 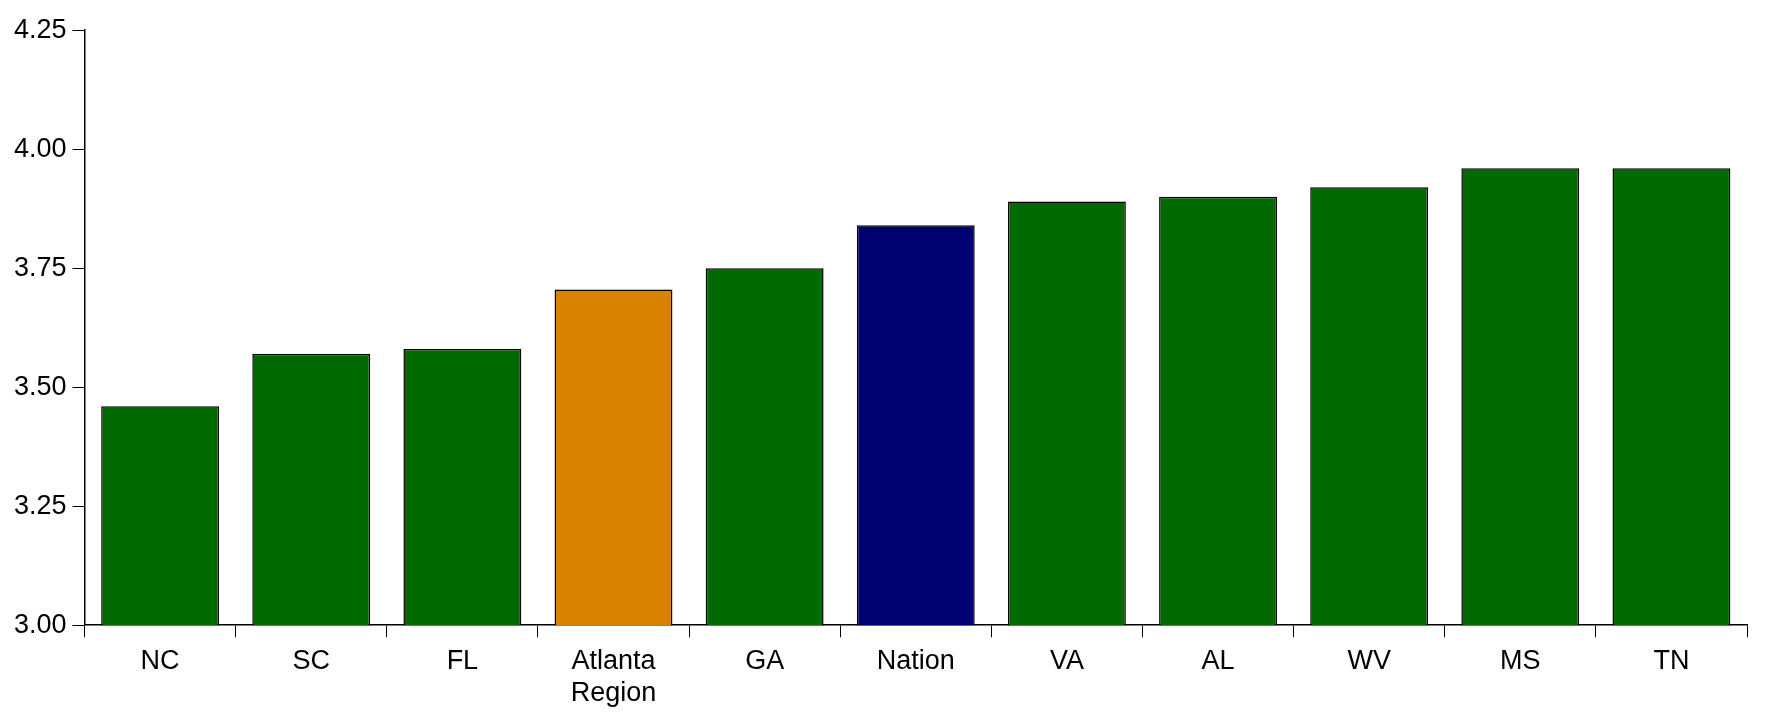 I want to click on x-tick-label: TN, so click(x=1671, y=659).